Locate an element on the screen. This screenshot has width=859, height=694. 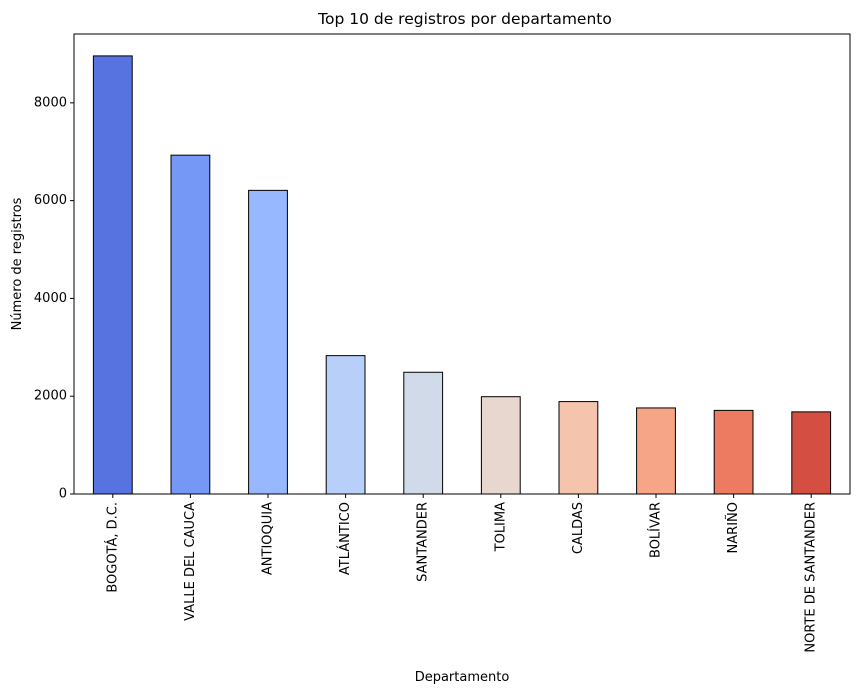
x-tick-label: TOLIMA is located at coordinates (500, 527).